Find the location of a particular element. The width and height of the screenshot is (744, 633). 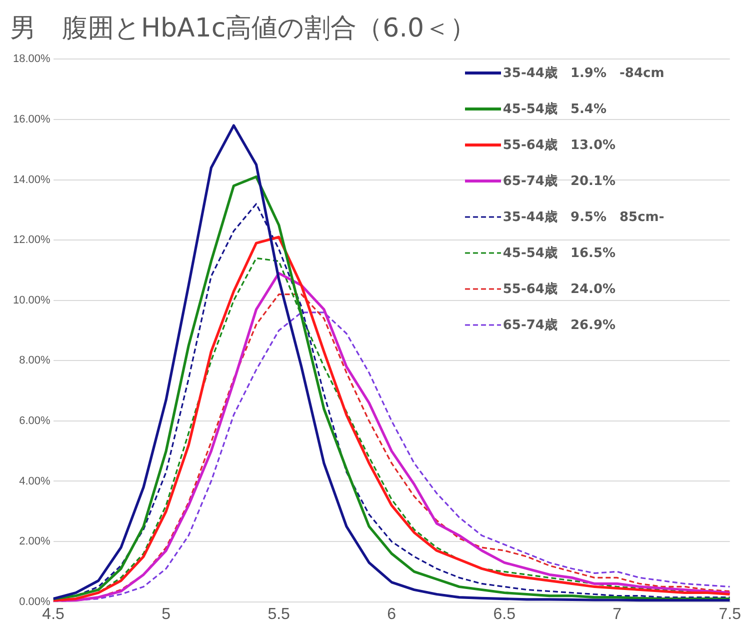

y-tick-label: 12.00% is located at coordinates (31, 240).